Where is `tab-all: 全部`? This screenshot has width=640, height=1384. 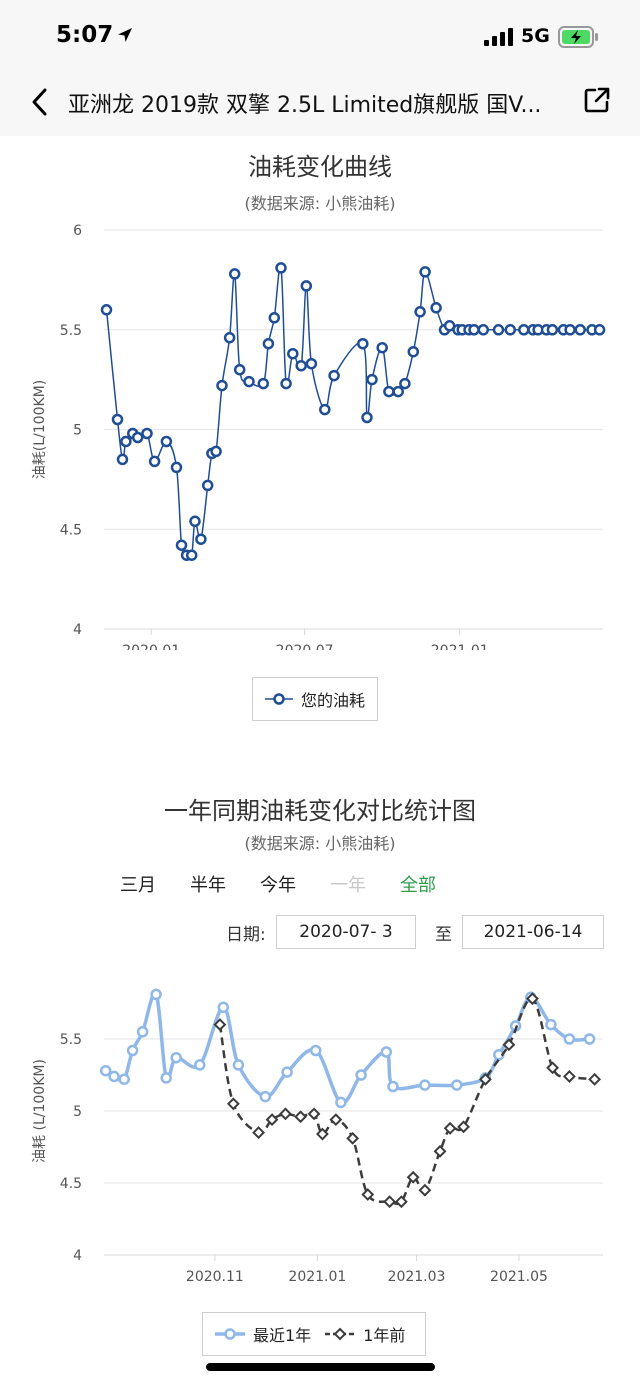
tab-all: 全部 is located at coordinates (418, 885).